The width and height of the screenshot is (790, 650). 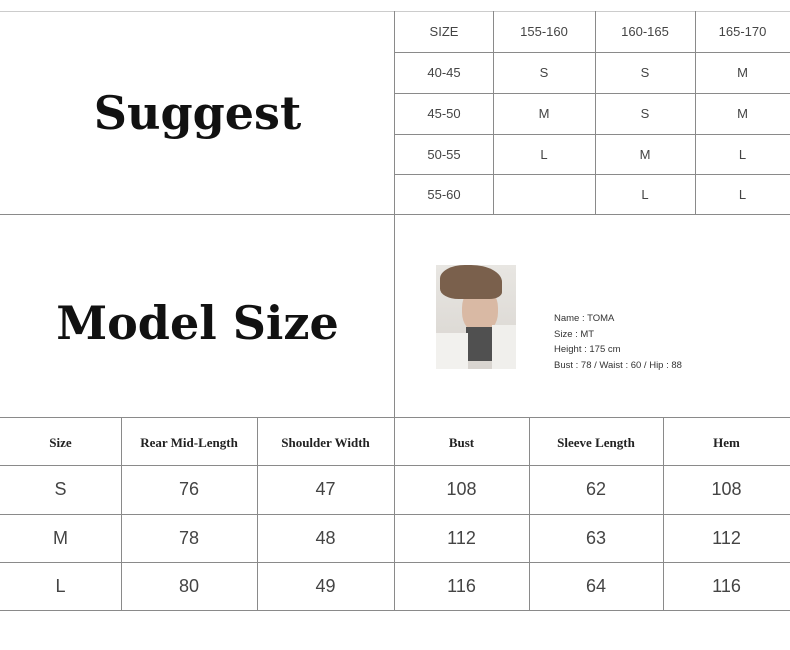 What do you see at coordinates (596, 442) in the screenshot?
I see `table-header: Sleeve Length` at bounding box center [596, 442].